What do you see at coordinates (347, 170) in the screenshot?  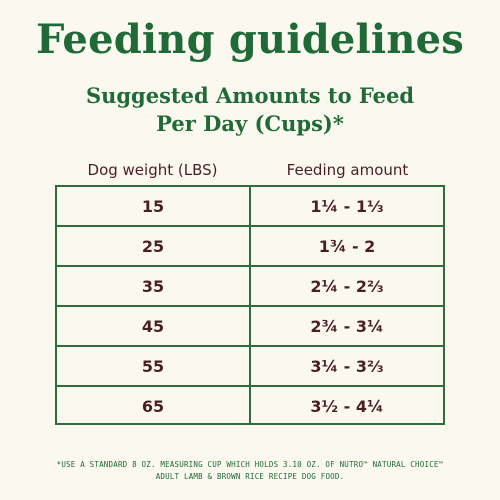 I see `column-header-amount: Feeding amount` at bounding box center [347, 170].